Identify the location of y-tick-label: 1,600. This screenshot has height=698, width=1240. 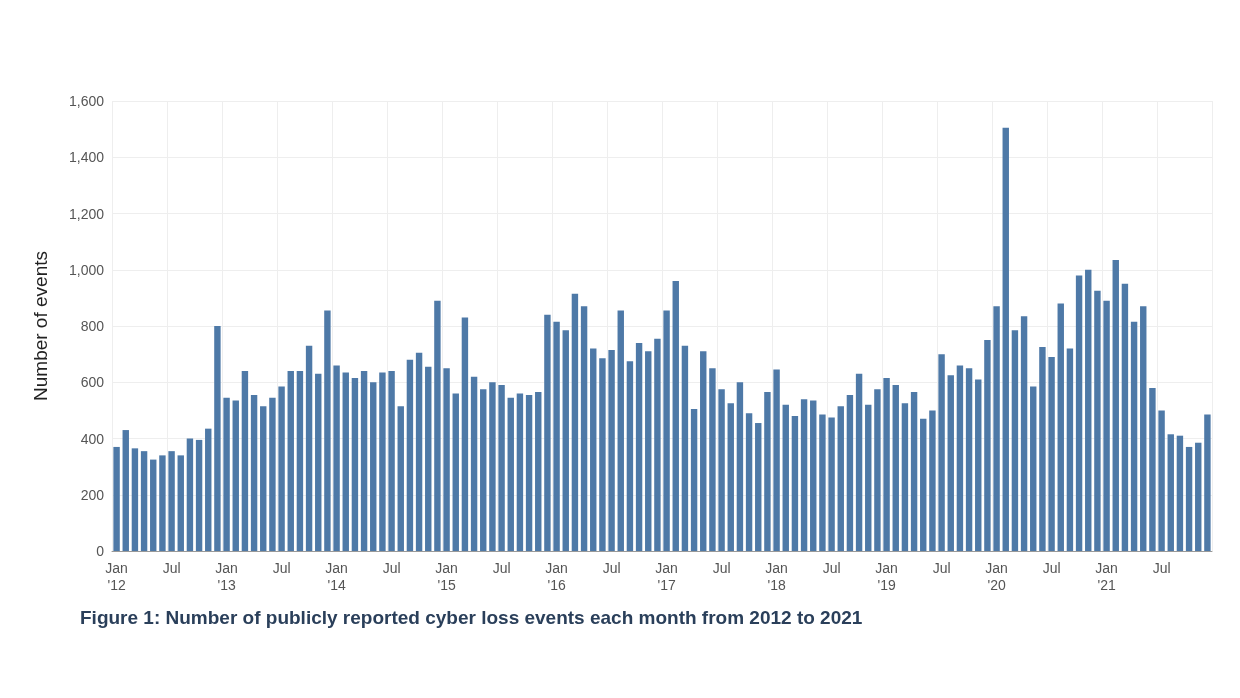
(86, 101).